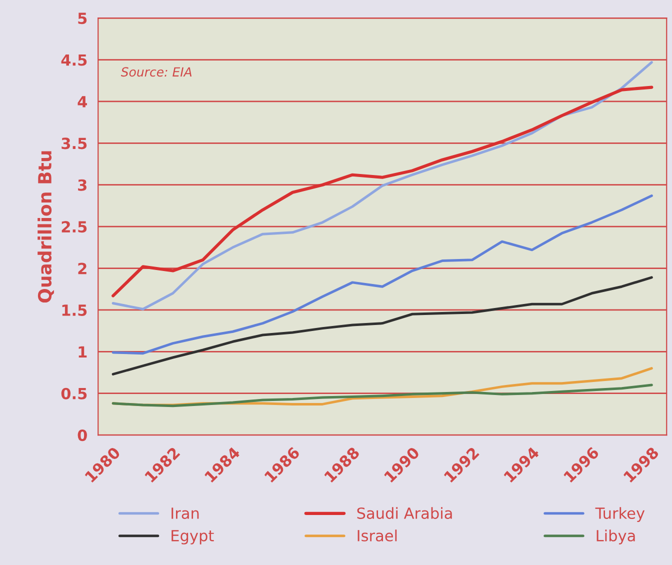  Describe the element at coordinates (74, 144) in the screenshot. I see `y-tick-label: 3.5` at that location.